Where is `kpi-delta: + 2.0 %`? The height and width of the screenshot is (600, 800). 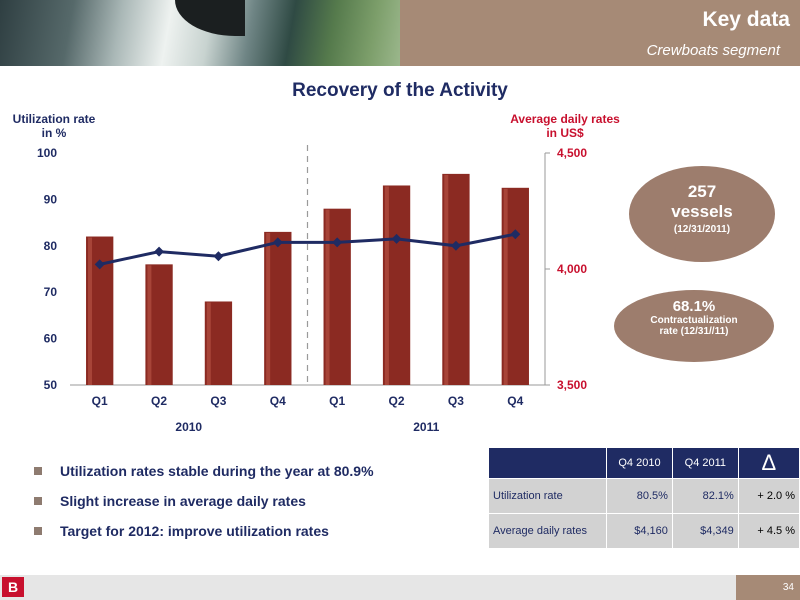 kpi-delta: + 2.0 % is located at coordinates (768, 496).